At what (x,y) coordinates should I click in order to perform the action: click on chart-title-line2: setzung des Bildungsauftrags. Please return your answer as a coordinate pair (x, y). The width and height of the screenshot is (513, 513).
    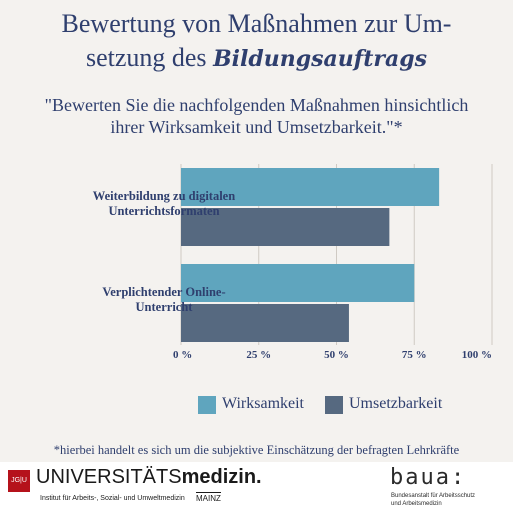
    Looking at the image, I should click on (256, 58).